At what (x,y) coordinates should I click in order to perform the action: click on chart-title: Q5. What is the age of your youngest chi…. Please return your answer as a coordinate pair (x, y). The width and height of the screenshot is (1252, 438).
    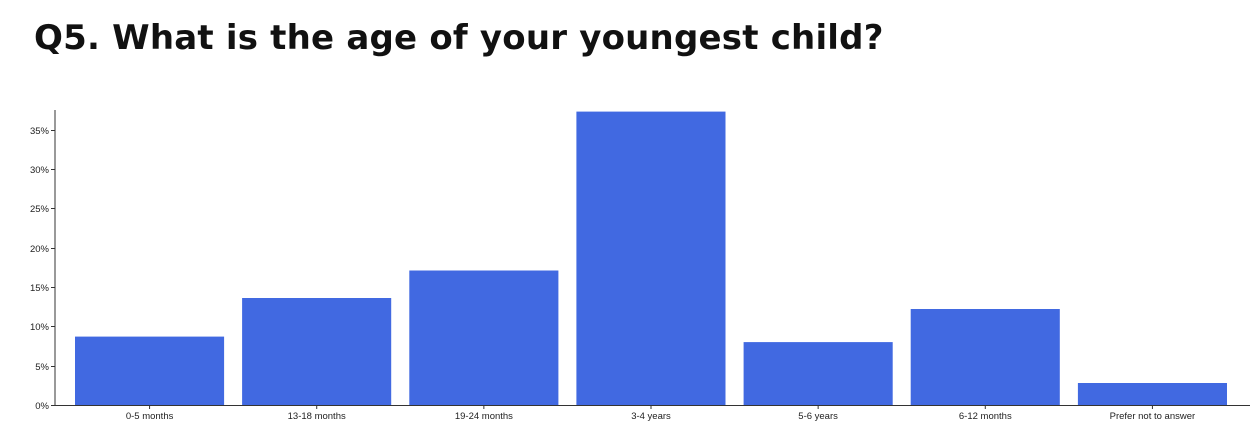
    Looking at the image, I should click on (459, 38).